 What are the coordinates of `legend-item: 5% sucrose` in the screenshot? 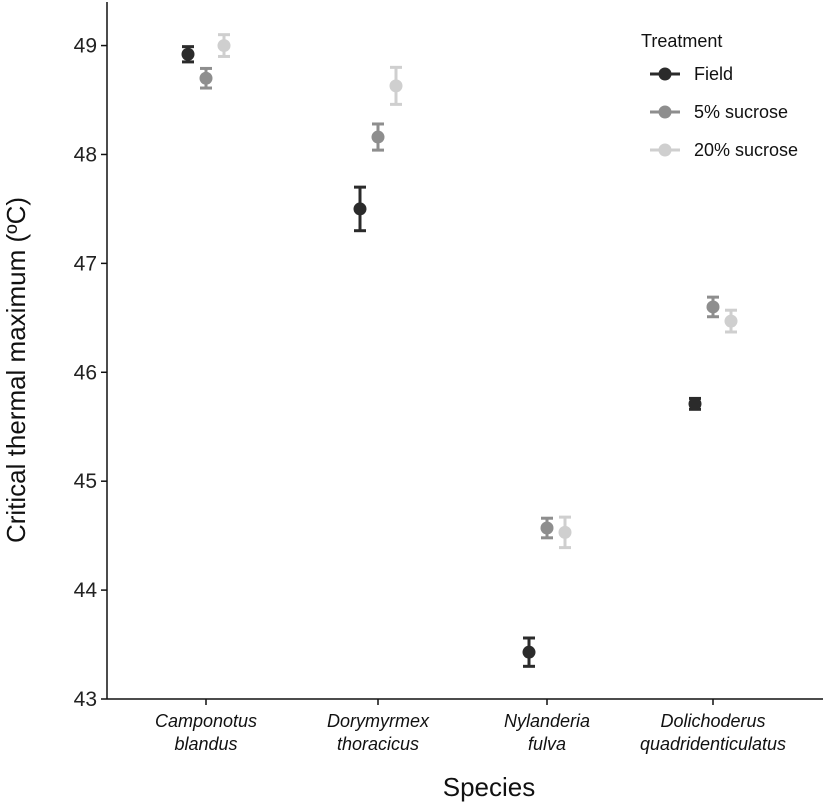 It's located at (719, 112).